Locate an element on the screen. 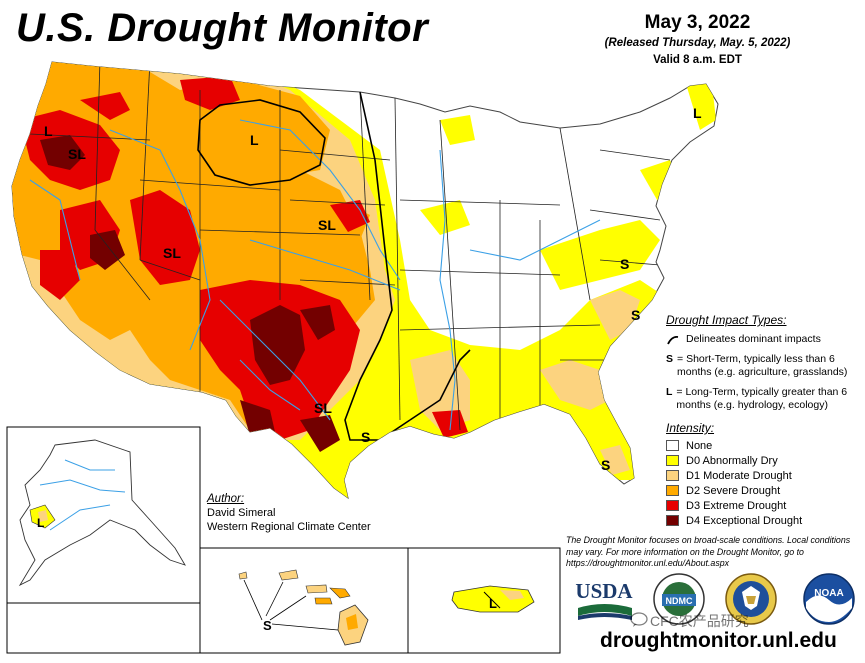  legend-item-d4: D4 Exceptional Drought is located at coordinates (764, 520).